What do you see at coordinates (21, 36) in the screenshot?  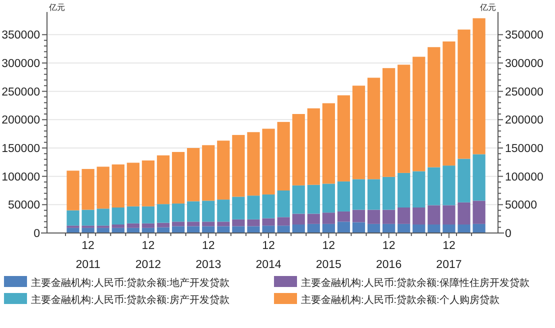 I see `y-tick-label: 350000` at bounding box center [21, 36].